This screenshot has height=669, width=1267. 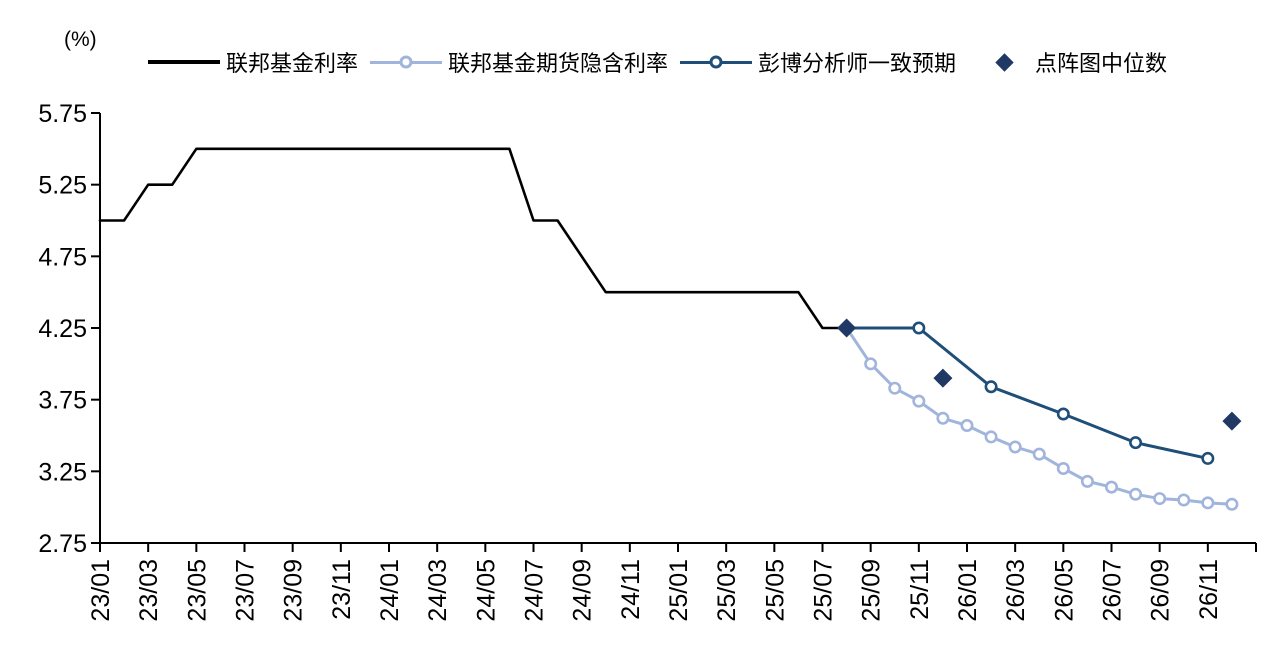 I want to click on x-tick-label: 23/01, so click(x=101, y=590).